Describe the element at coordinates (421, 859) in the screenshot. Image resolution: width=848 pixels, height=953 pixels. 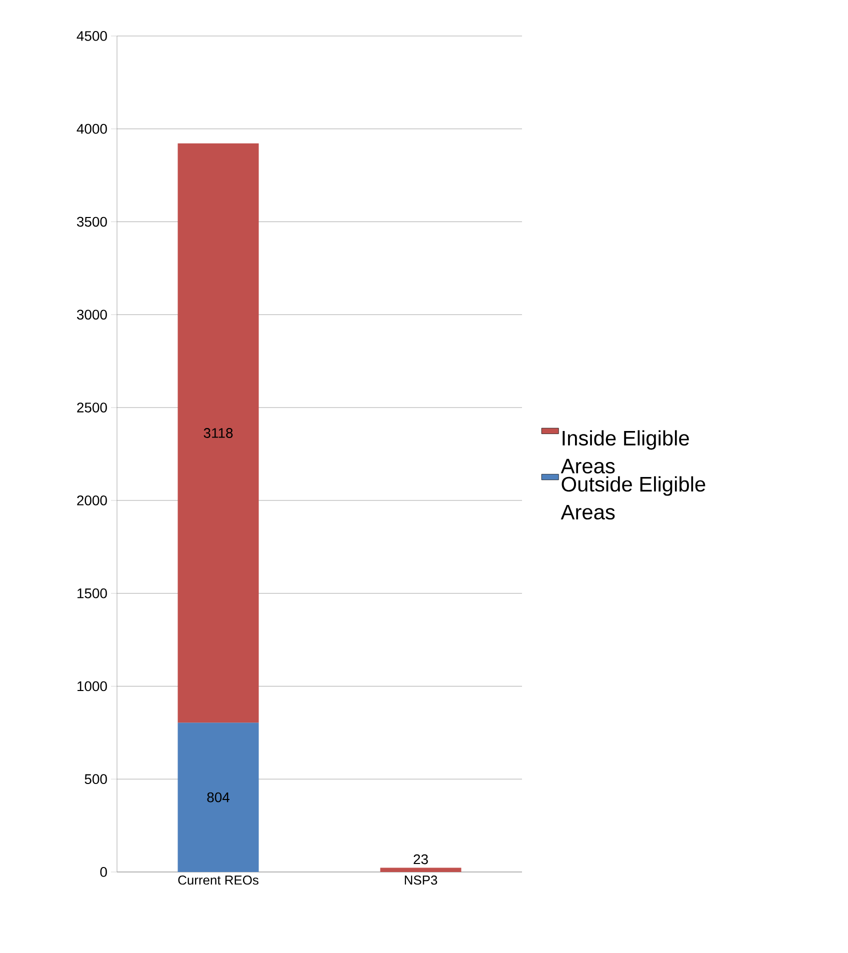
I see `data-label: 23` at that location.